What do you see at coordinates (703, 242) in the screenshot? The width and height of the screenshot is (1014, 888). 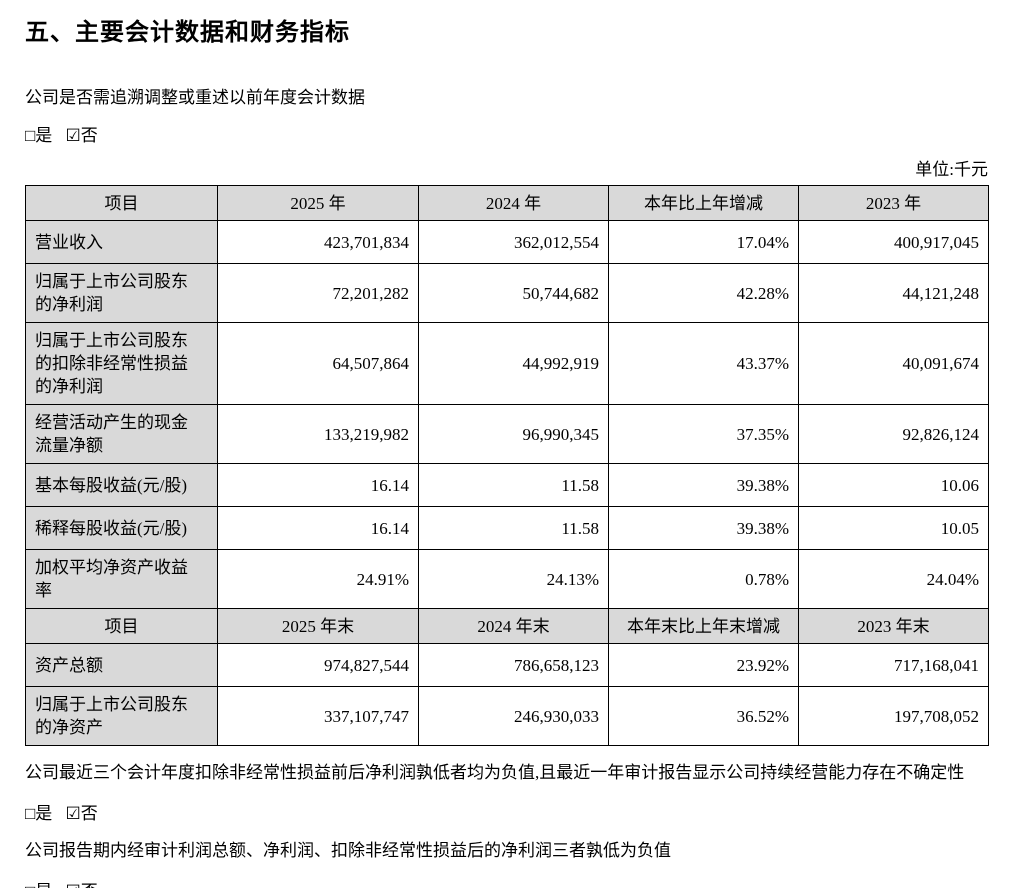 I see `value-cell: 17.04%` at bounding box center [703, 242].